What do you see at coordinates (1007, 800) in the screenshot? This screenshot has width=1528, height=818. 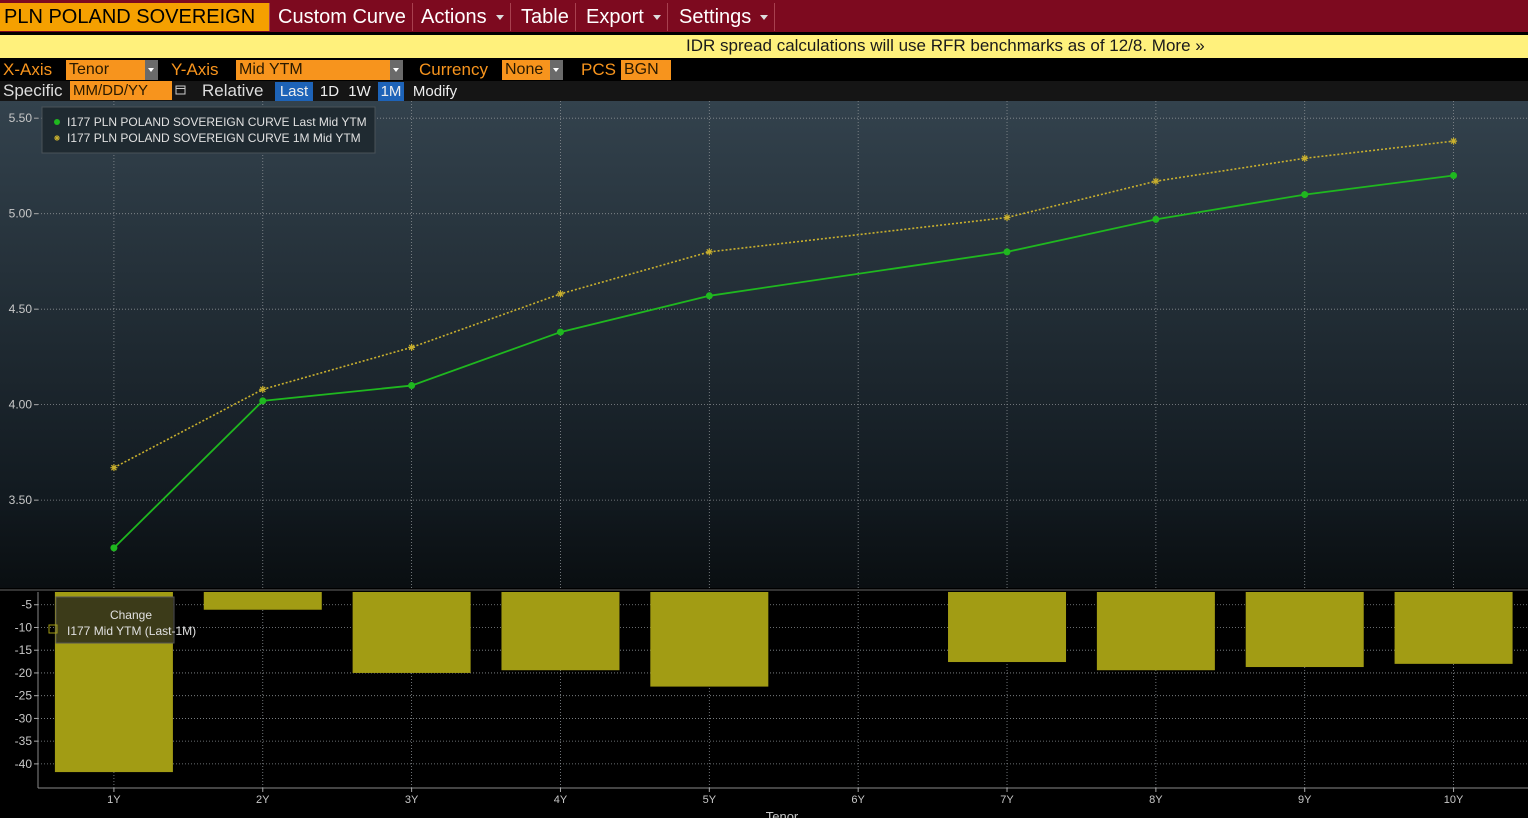 I see `x-tick-label: 7Y` at bounding box center [1007, 800].